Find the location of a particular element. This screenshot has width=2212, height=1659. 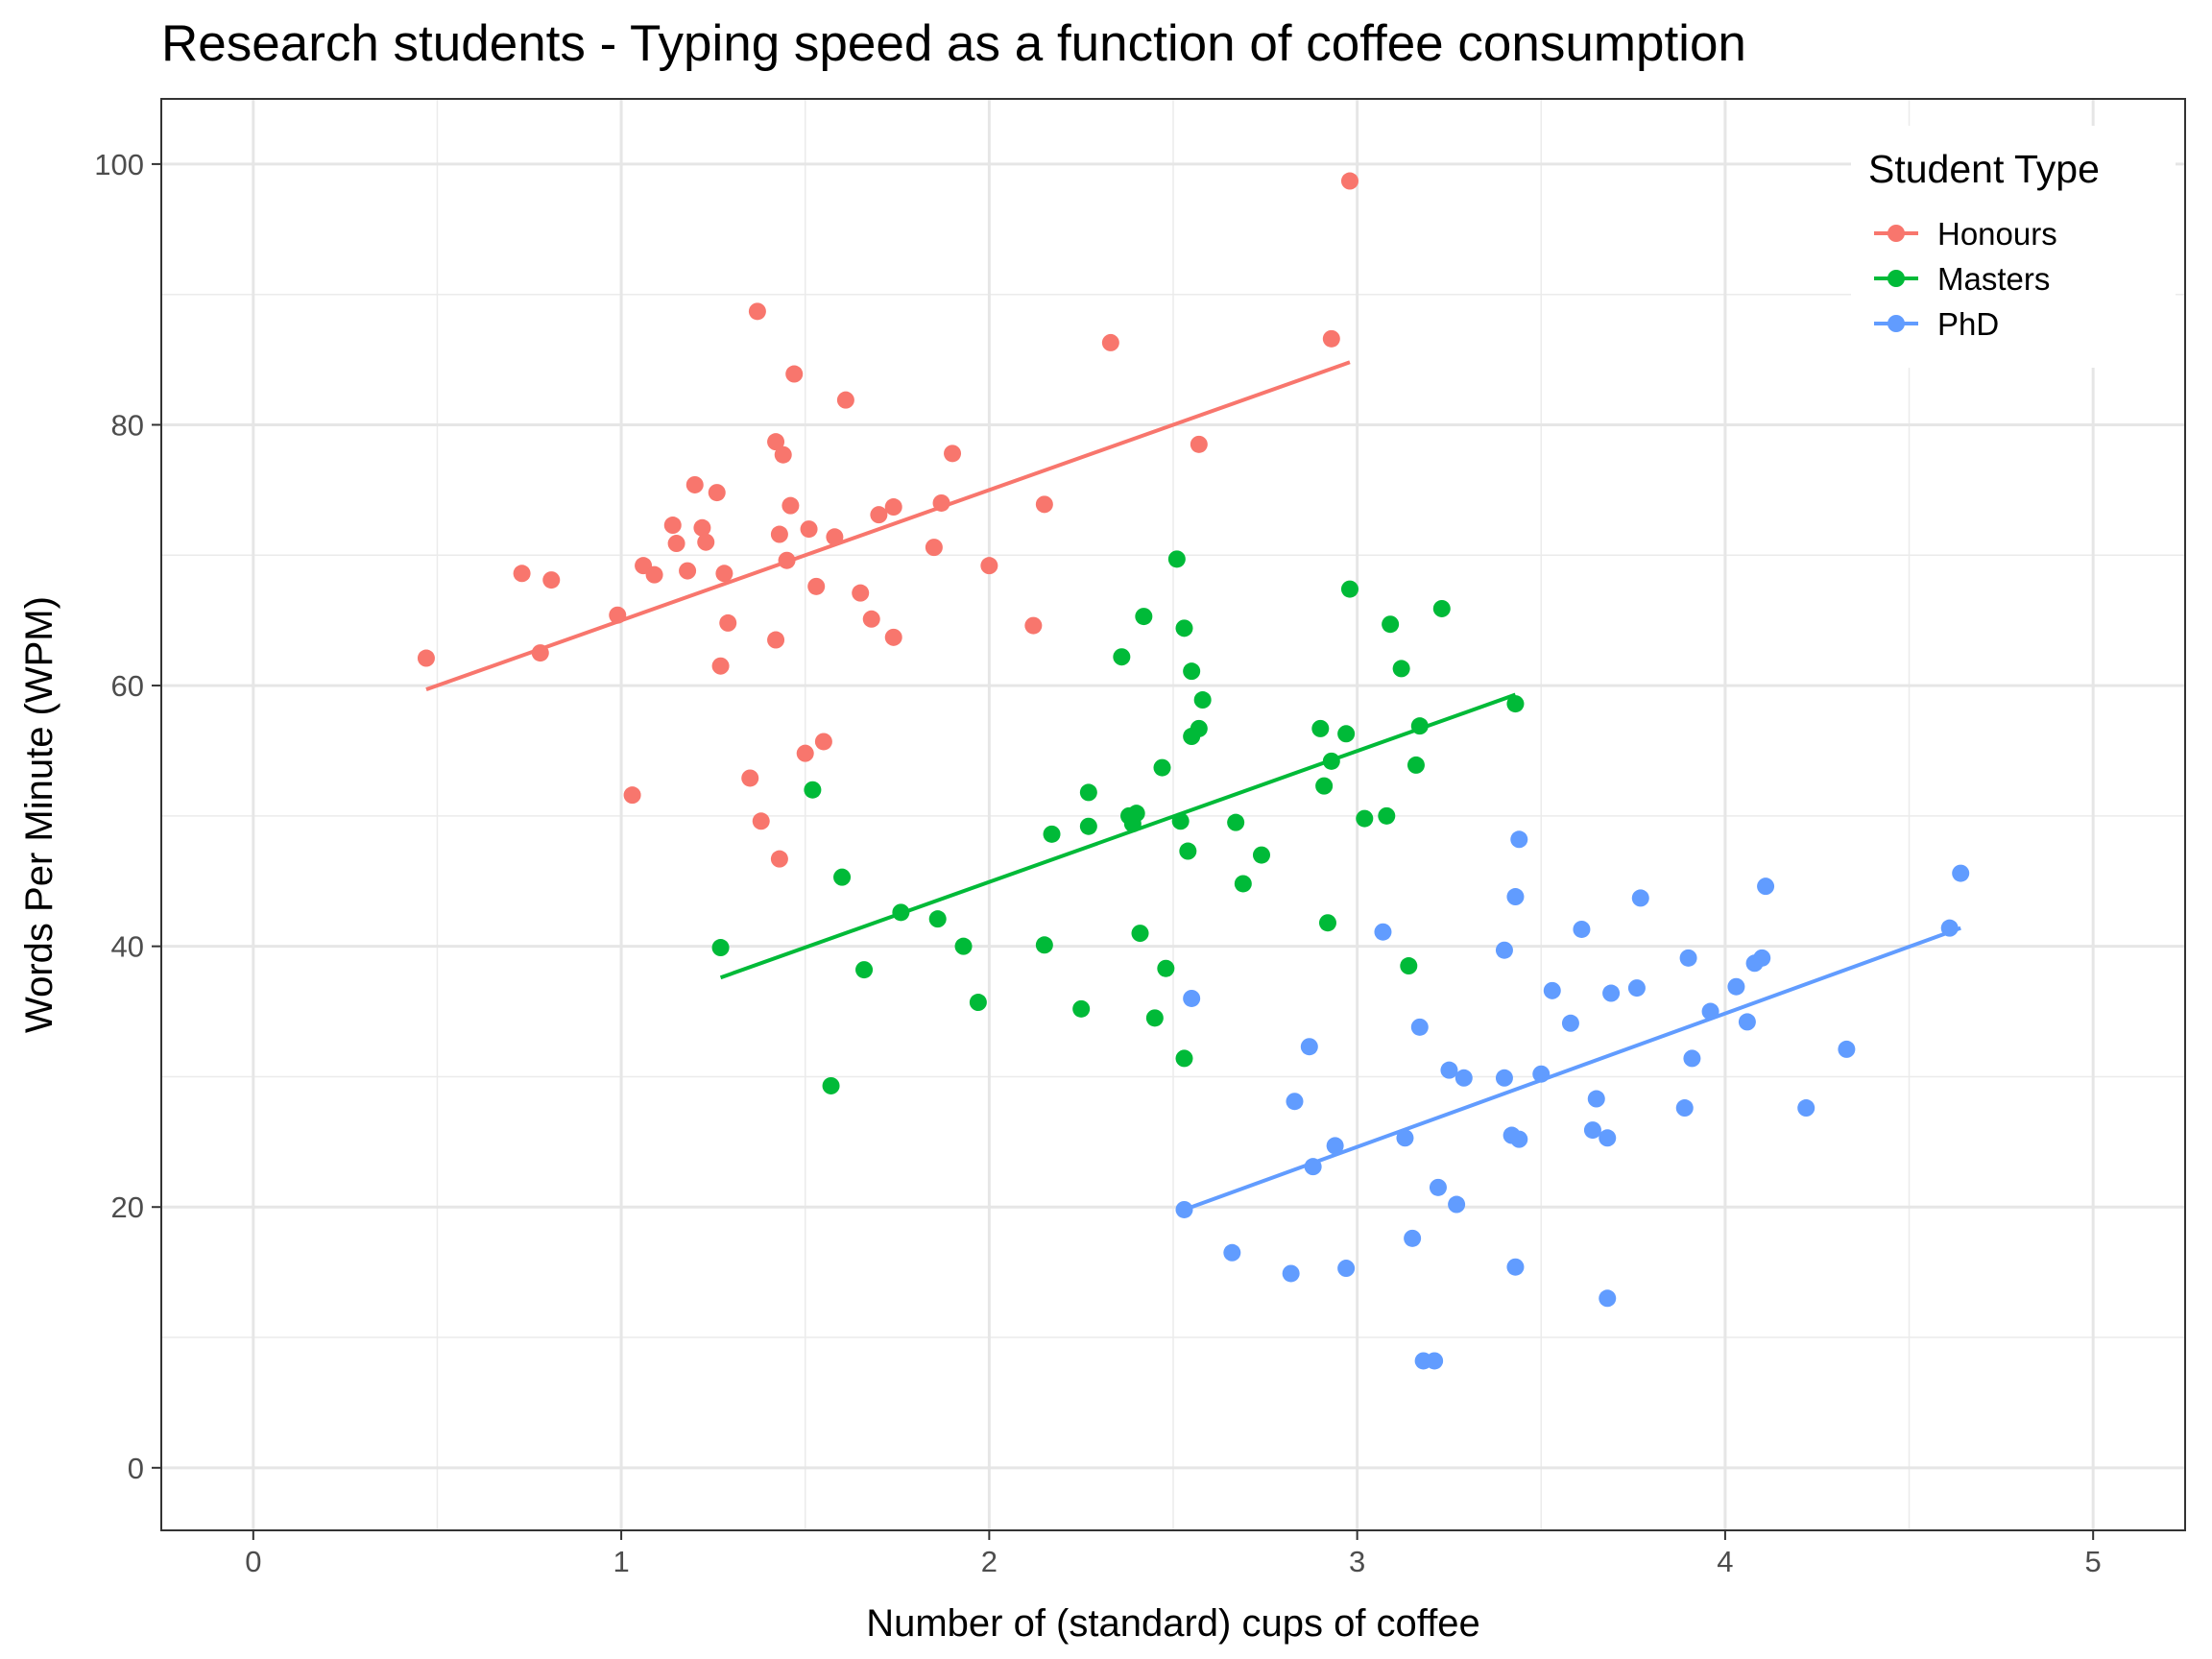

trend-line-honours is located at coordinates (888, 526).